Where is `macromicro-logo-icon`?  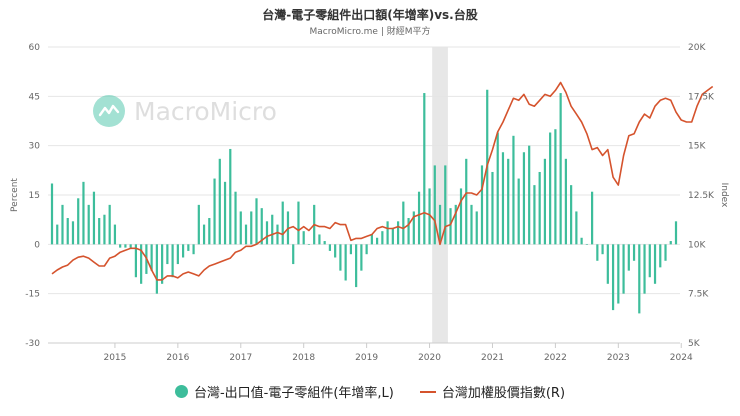
macromicro-logo-icon is located at coordinates (109, 111).